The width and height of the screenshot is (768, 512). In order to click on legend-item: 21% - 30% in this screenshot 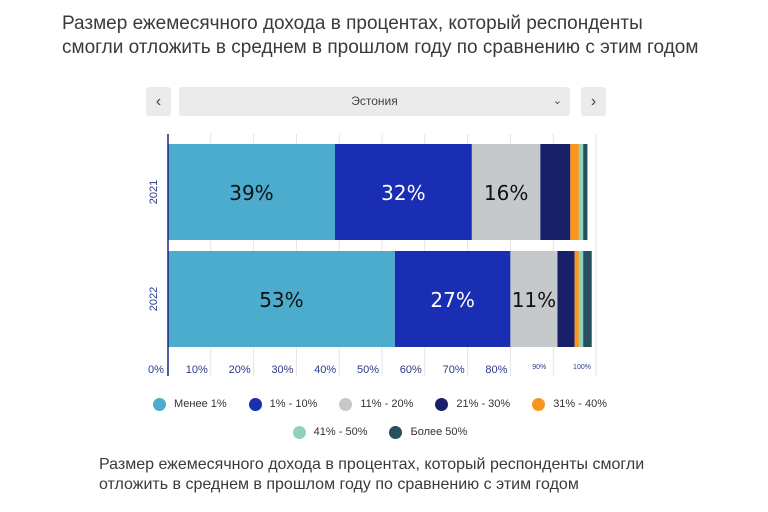, I will do `click(472, 404)`.